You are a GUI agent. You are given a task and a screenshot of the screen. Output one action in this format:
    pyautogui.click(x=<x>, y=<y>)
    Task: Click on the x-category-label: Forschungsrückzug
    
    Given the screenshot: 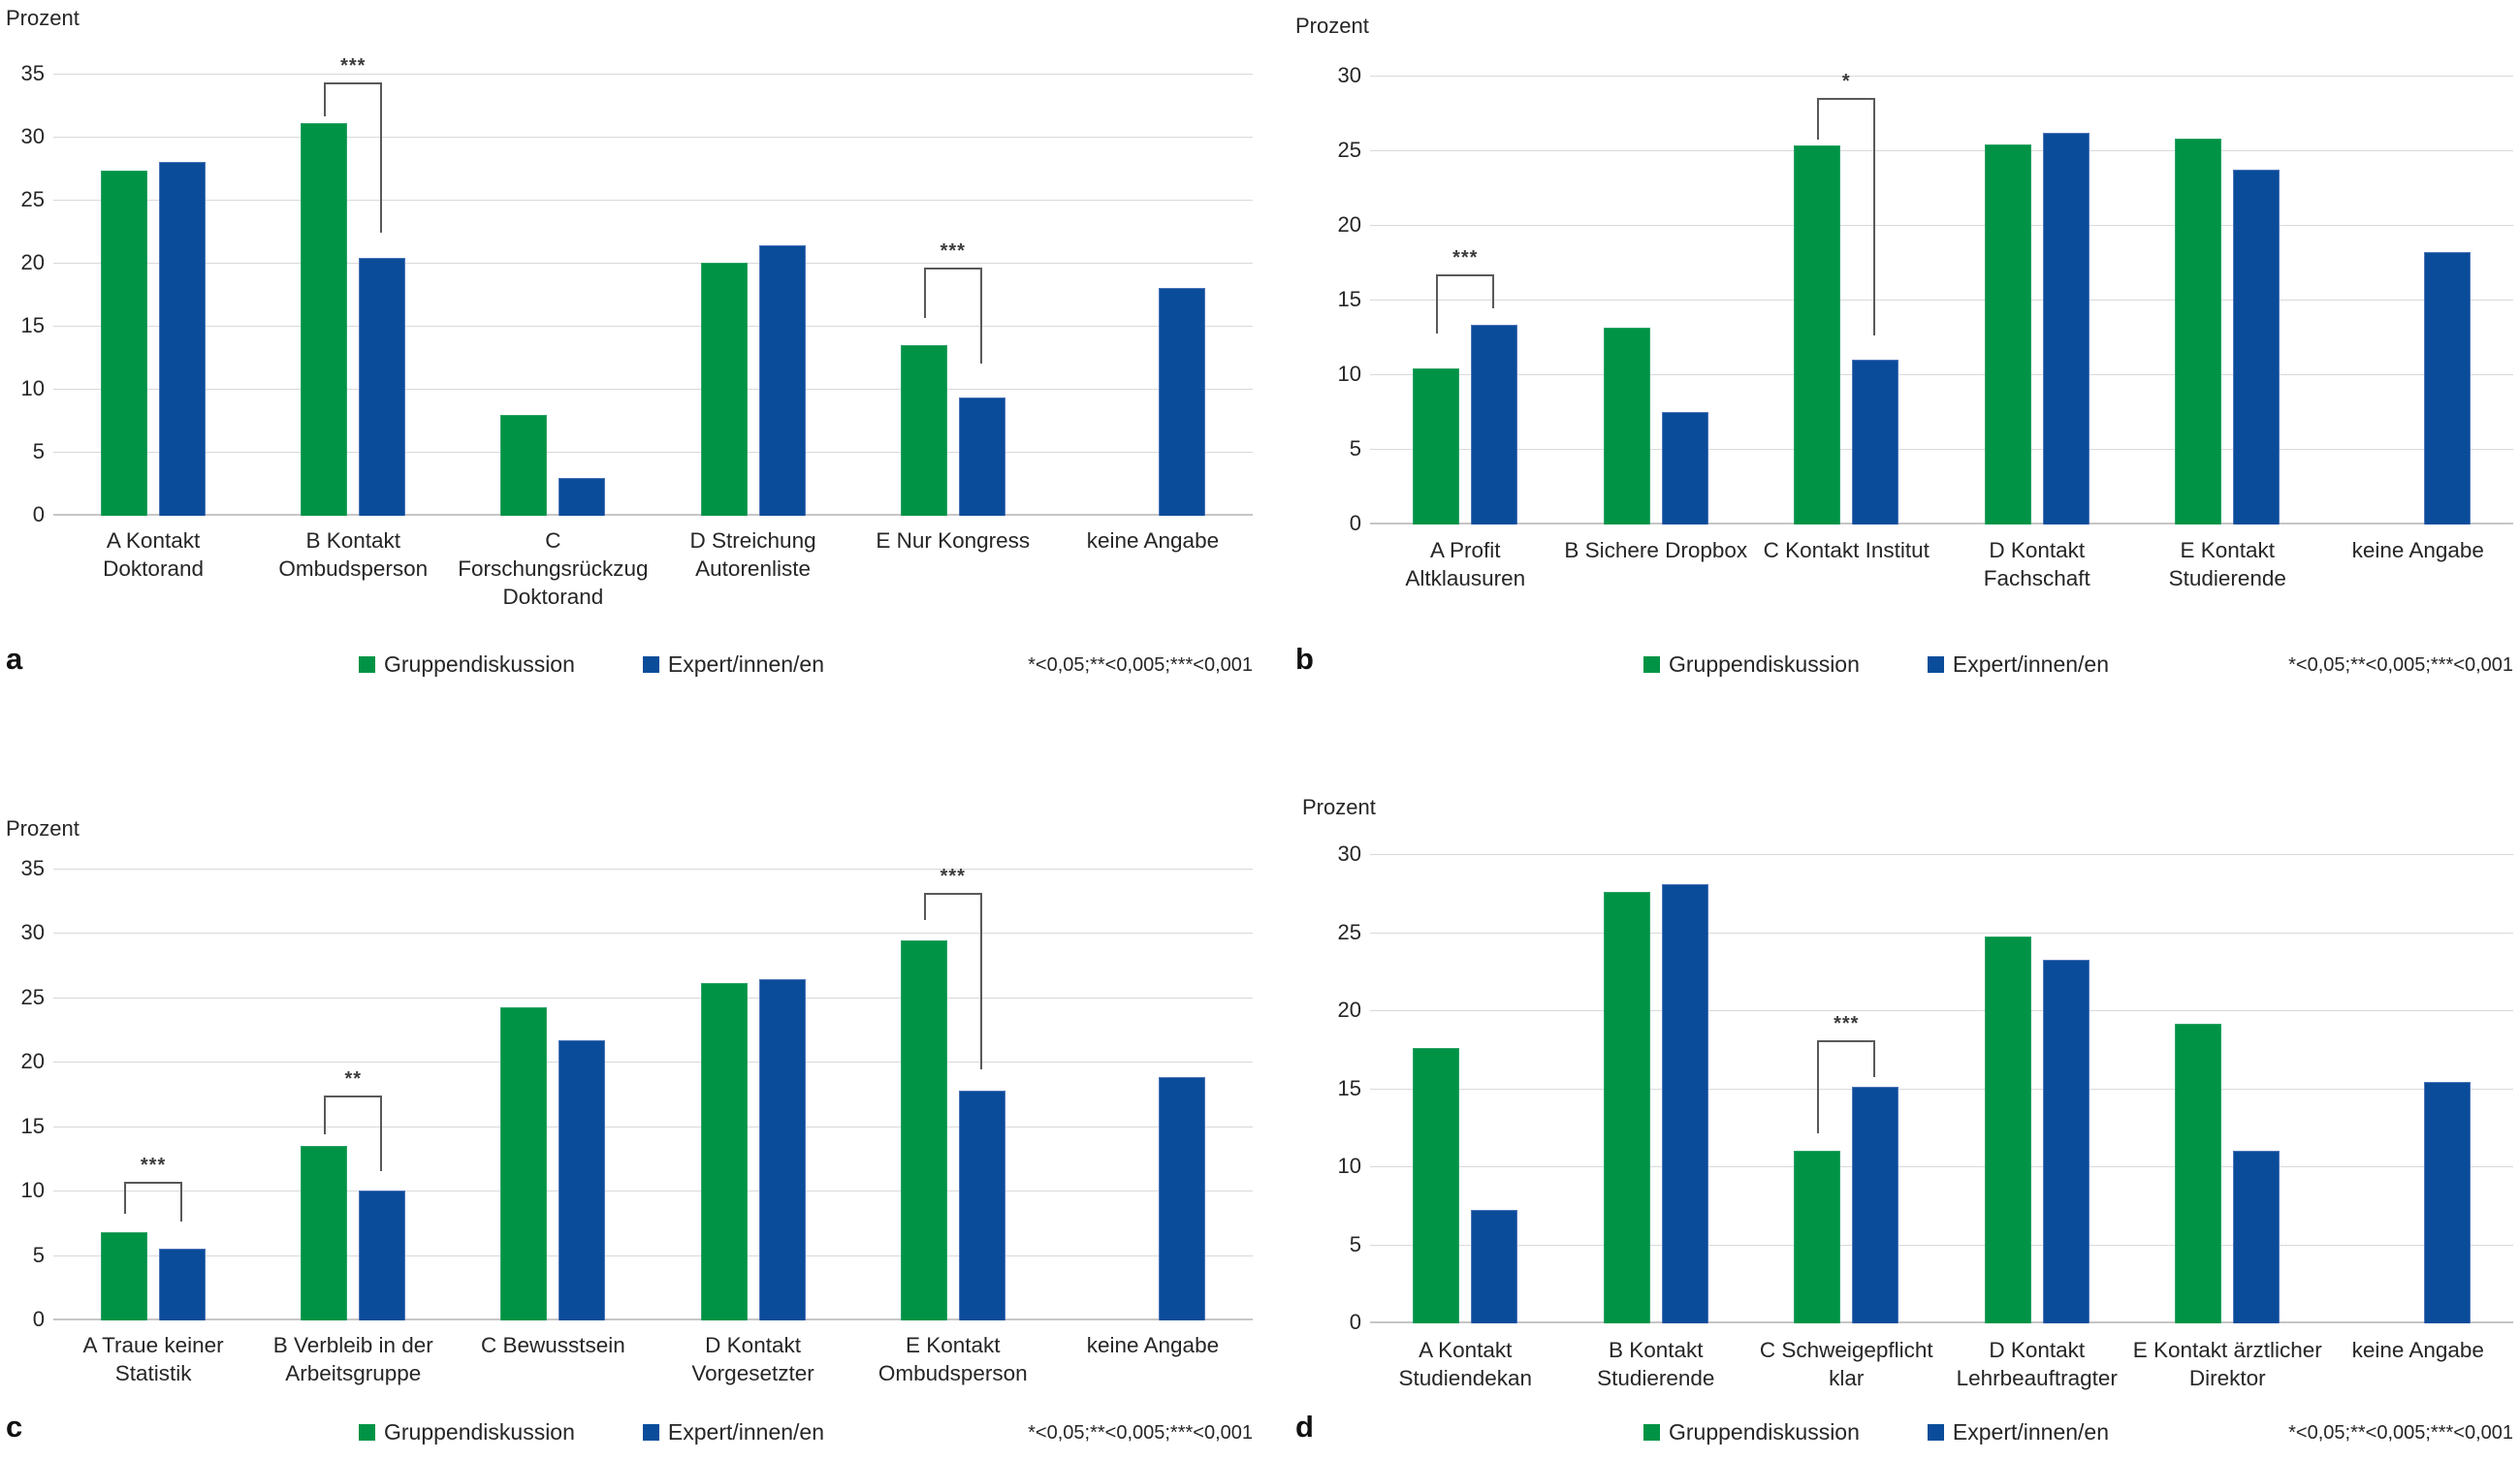 What is the action you would take?
    pyautogui.click(x=554, y=568)
    